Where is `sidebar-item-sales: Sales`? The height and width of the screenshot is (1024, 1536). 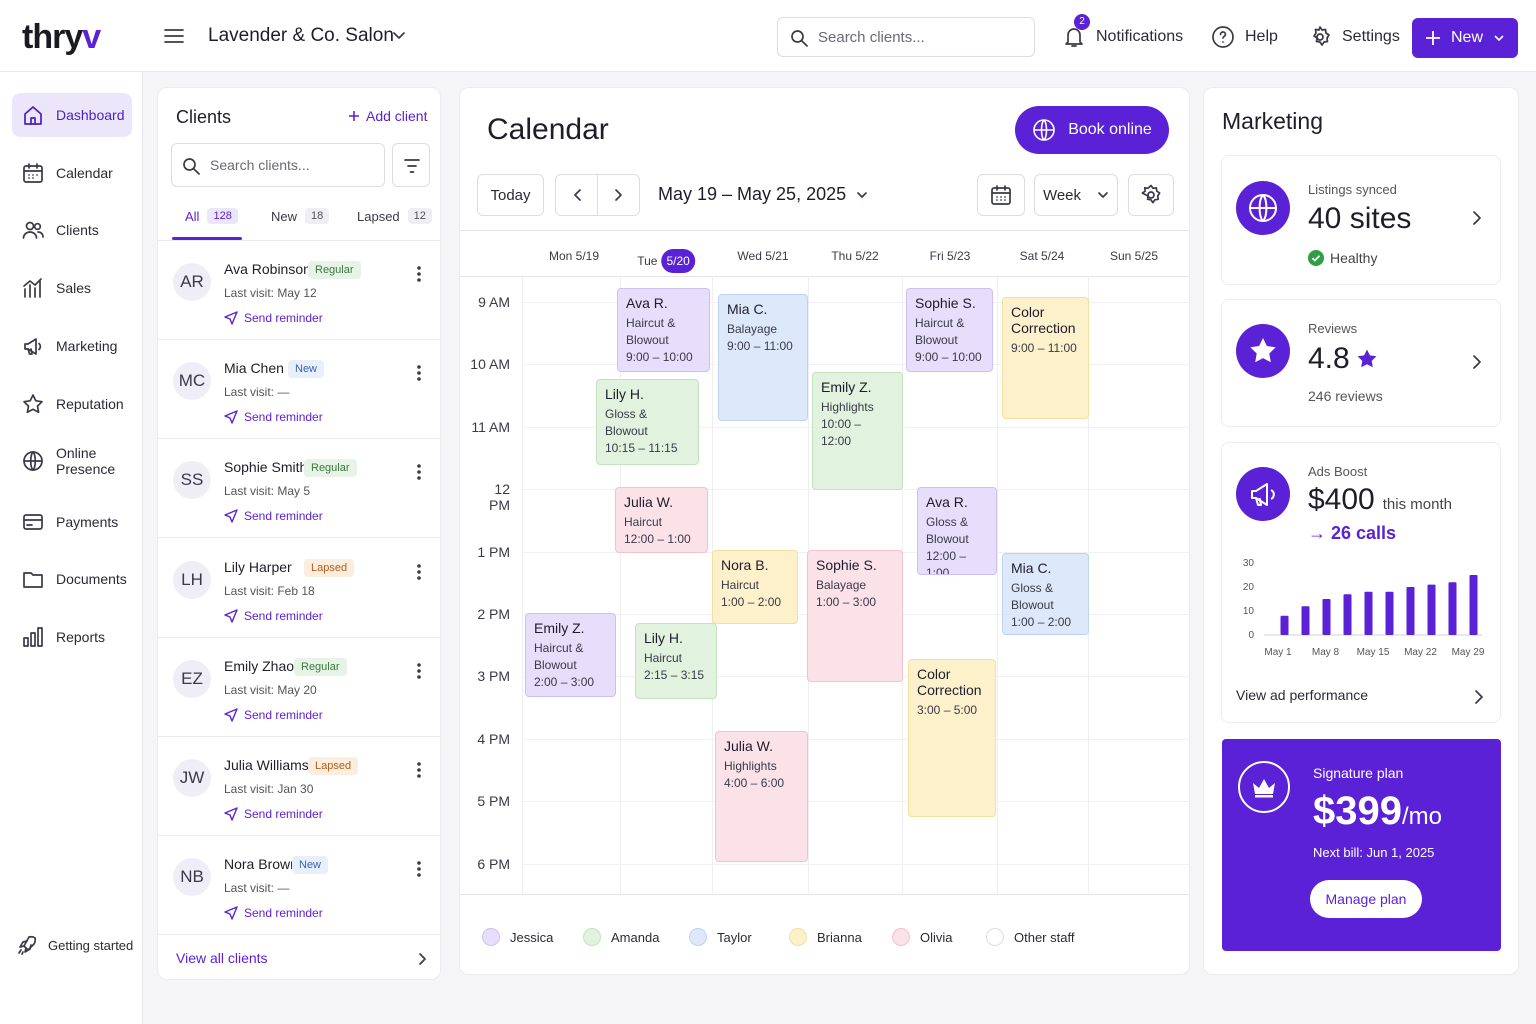 sidebar-item-sales: Sales is located at coordinates (72, 288).